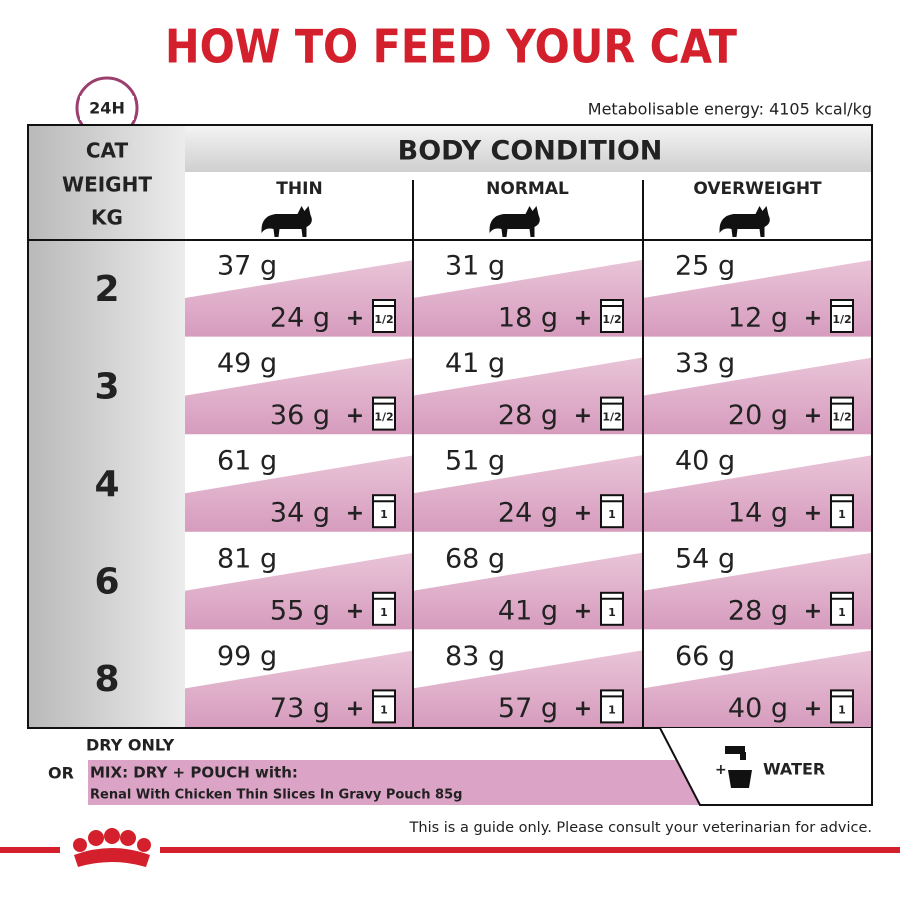  Describe the element at coordinates (106, 484) in the screenshot. I see `weight: 4` at that location.